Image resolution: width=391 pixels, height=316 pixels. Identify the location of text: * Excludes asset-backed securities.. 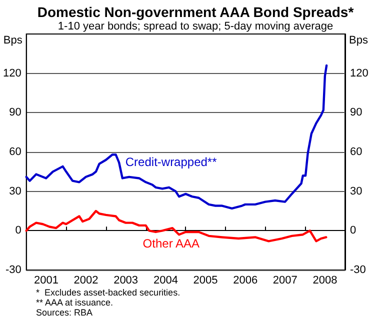
(108, 293).